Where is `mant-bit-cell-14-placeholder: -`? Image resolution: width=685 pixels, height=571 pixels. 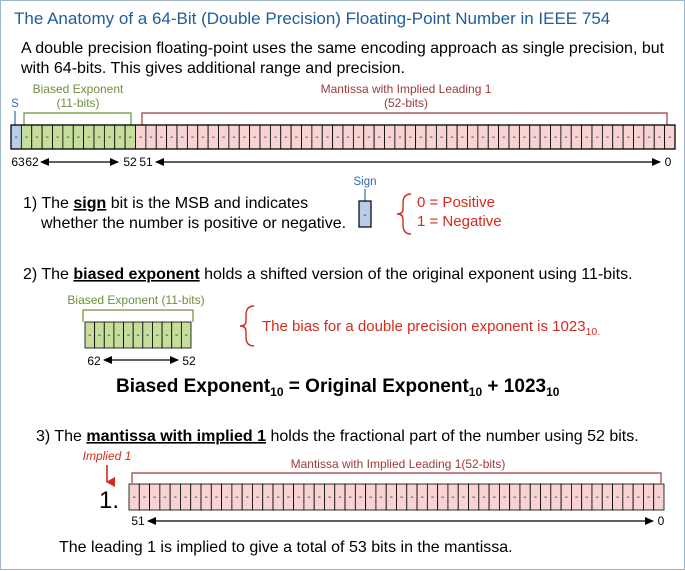 mant-bit-cell-14-placeholder: - is located at coordinates (278, 497).